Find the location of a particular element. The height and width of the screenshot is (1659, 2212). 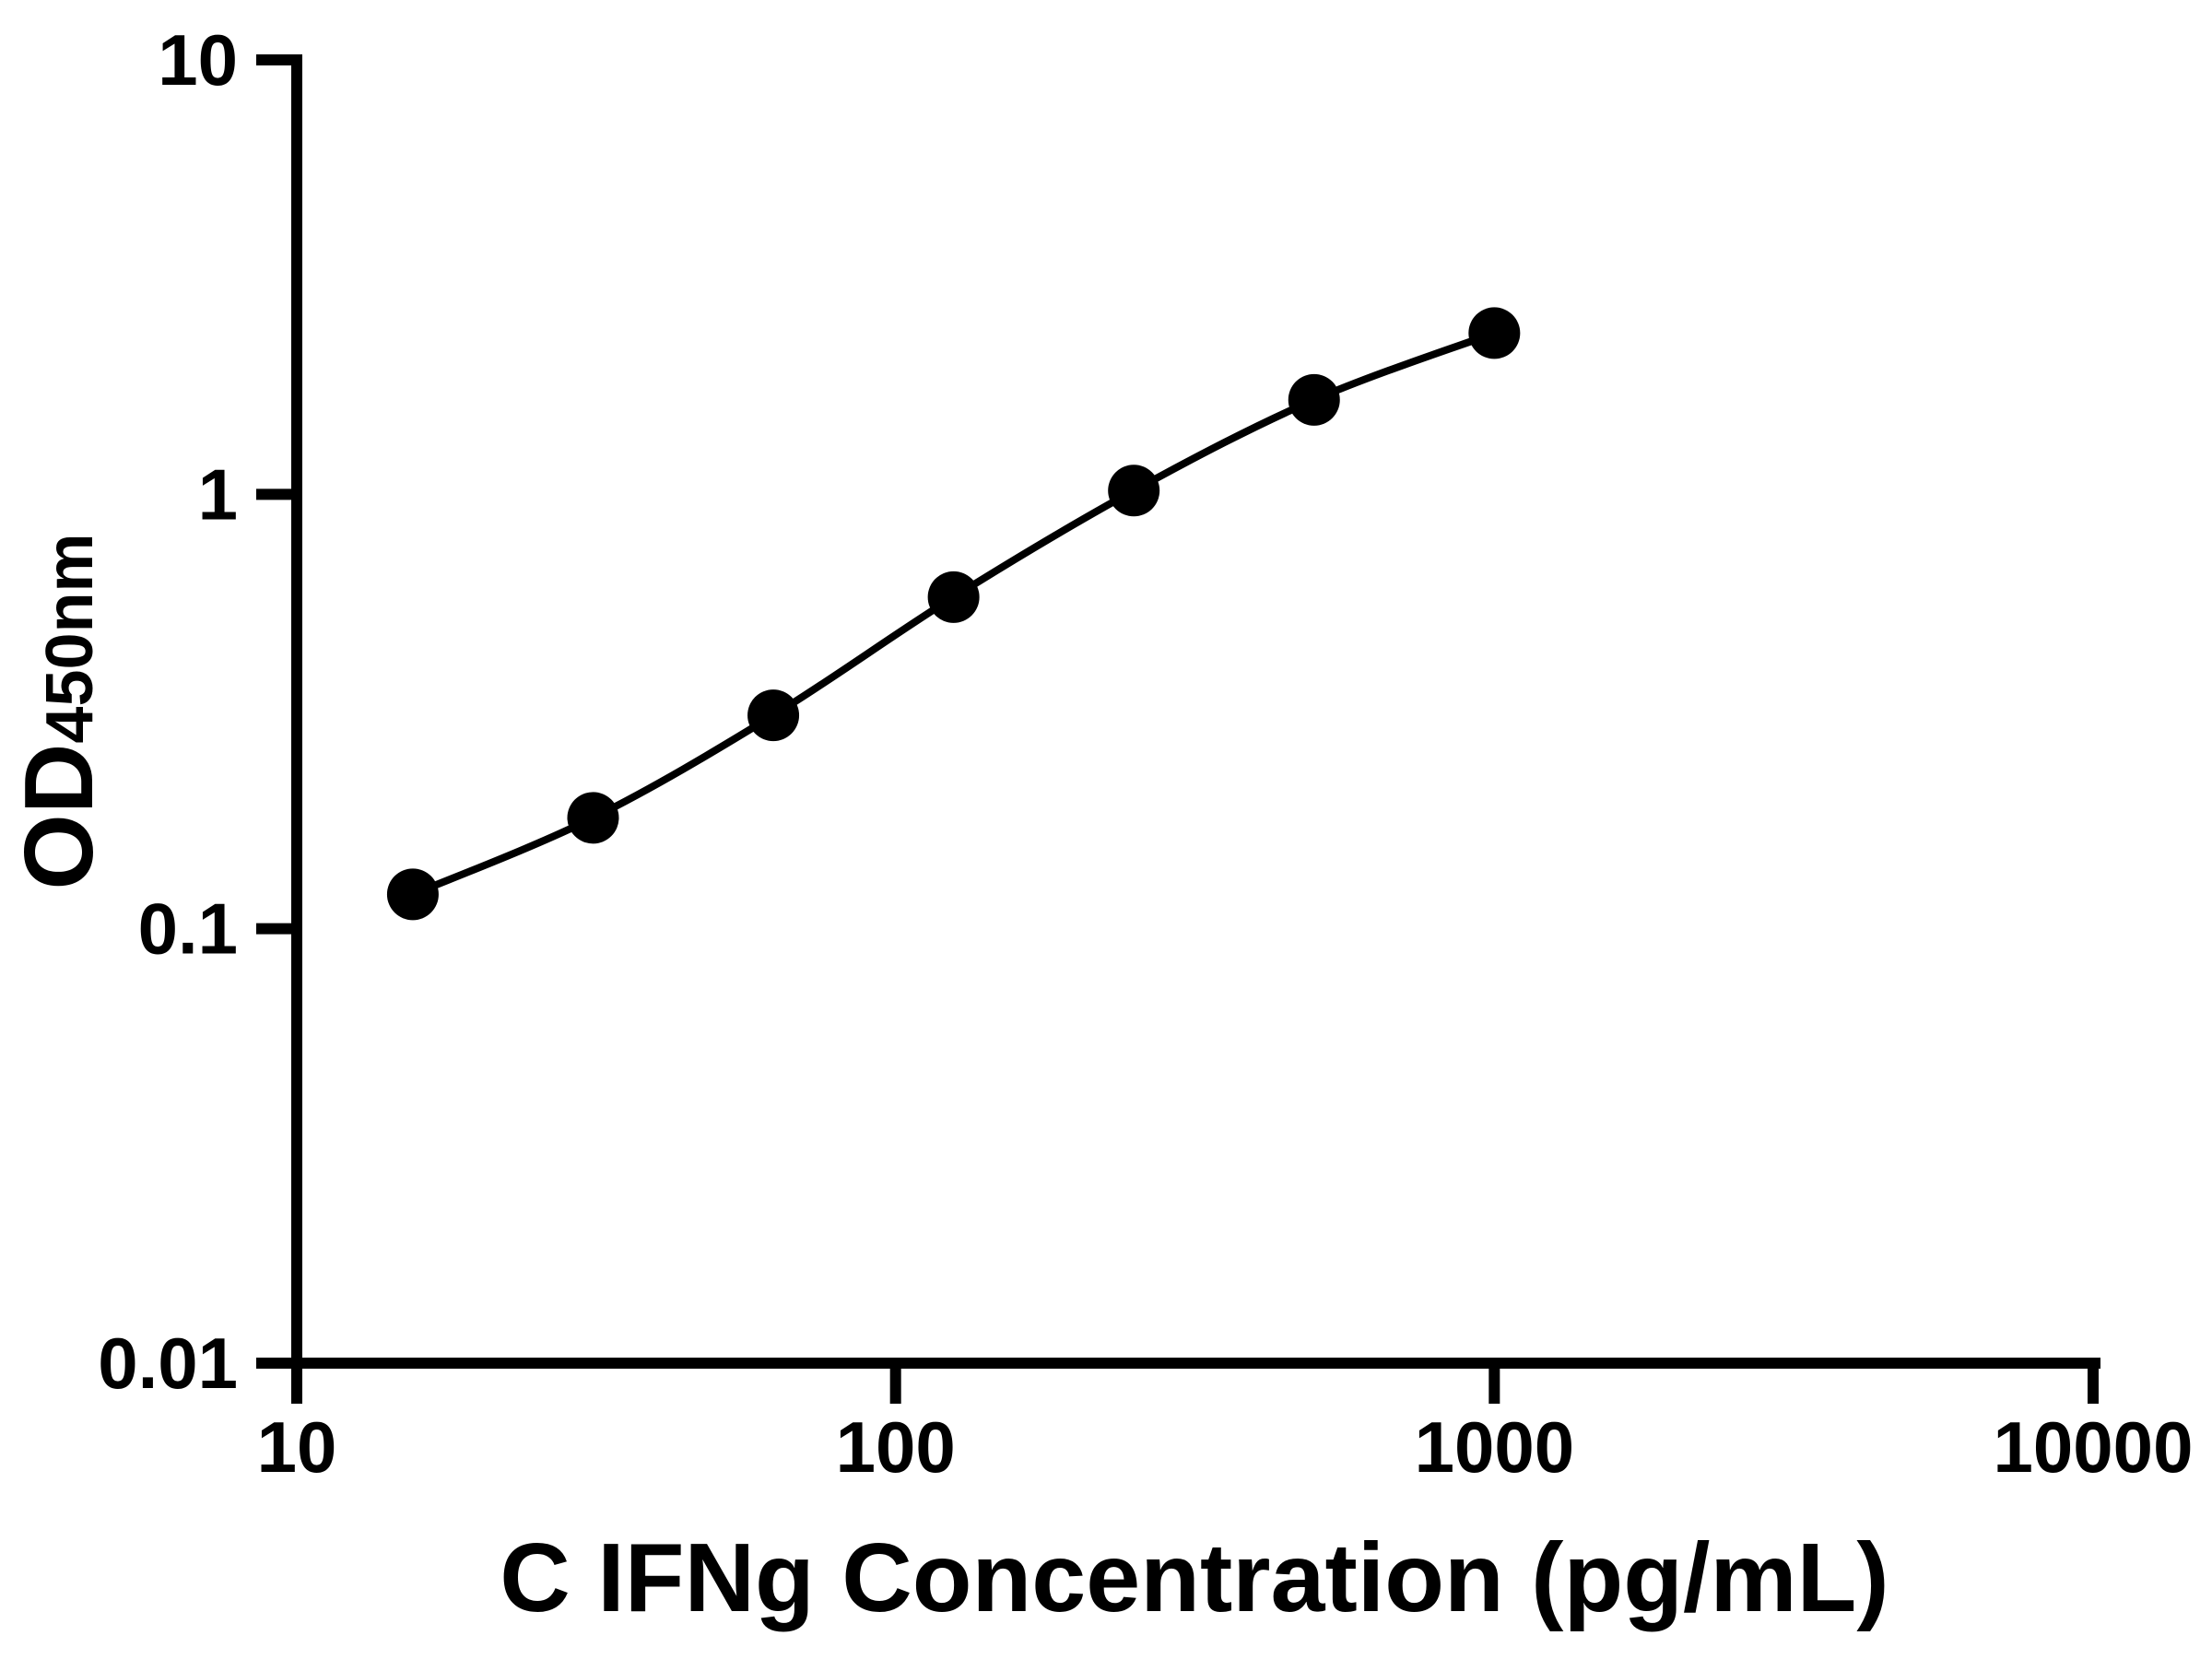

svg-text: 0.01 is located at coordinates (168, 1363).